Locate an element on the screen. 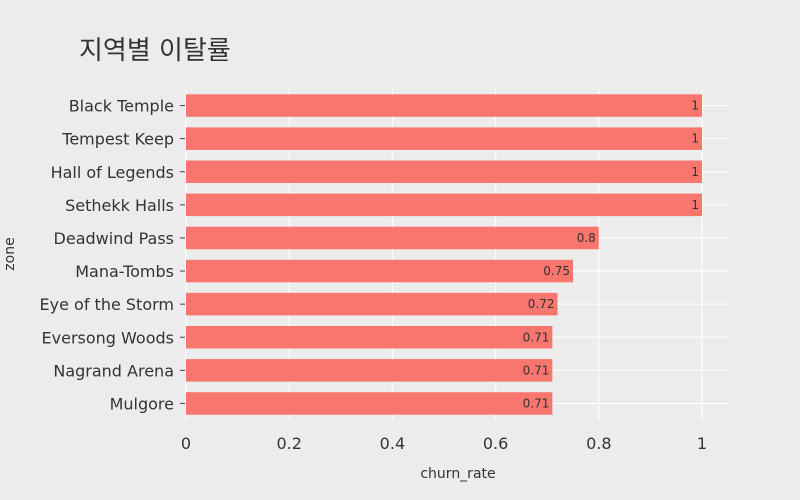 The width and height of the screenshot is (800, 500). x-tick-label: 0 is located at coordinates (186, 443).